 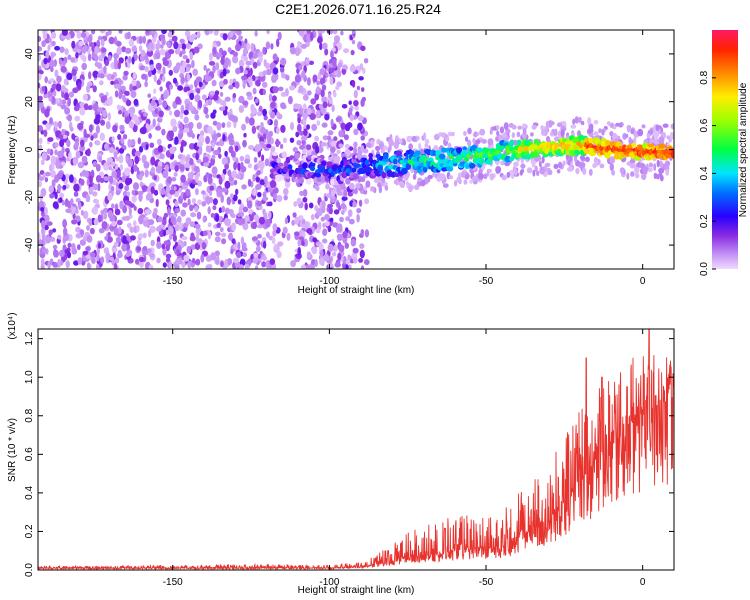 I want to click on colorbar-tick-label: 0.6, so click(x=704, y=125).